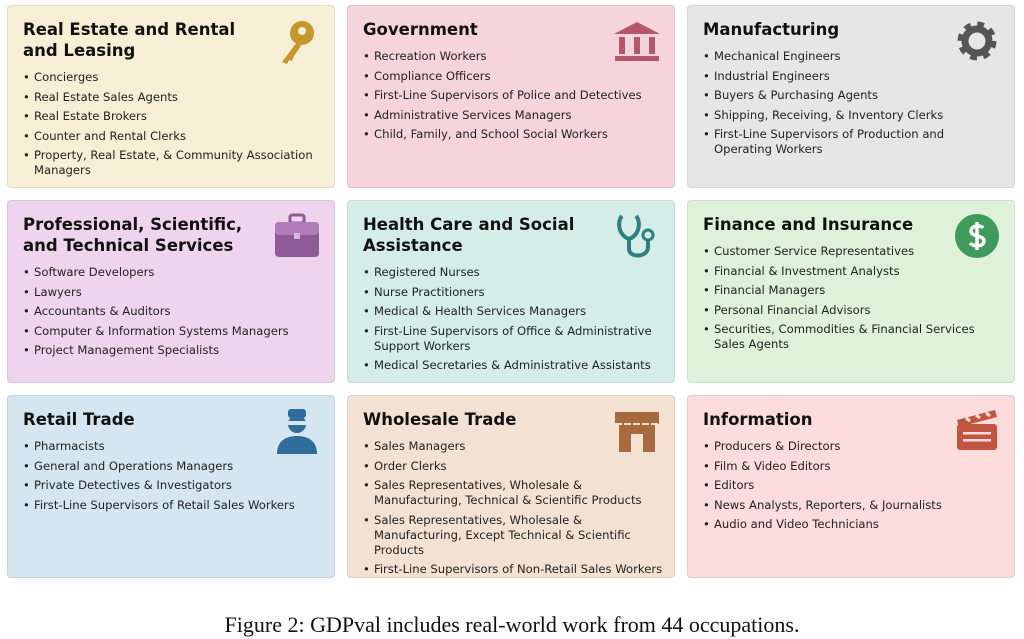  I want to click on occupation: Financial & Investment Analysts, so click(853, 271).